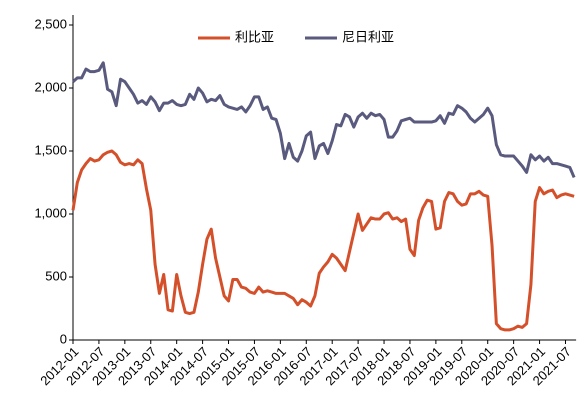  What do you see at coordinates (50, 212) in the screenshot?
I see `y-tick-label: 1,000` at bounding box center [50, 212].